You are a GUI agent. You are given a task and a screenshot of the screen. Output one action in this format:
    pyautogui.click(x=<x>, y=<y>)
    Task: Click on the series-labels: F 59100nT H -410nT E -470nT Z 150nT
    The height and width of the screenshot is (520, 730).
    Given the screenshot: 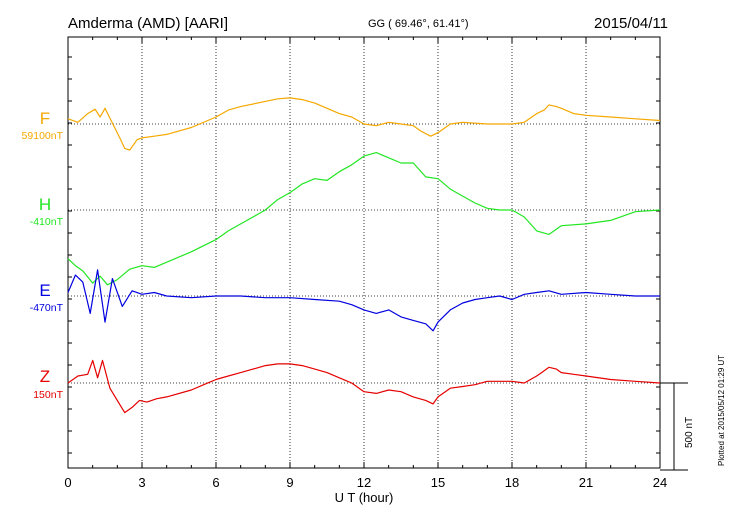 What is the action you would take?
    pyautogui.click(x=43, y=255)
    